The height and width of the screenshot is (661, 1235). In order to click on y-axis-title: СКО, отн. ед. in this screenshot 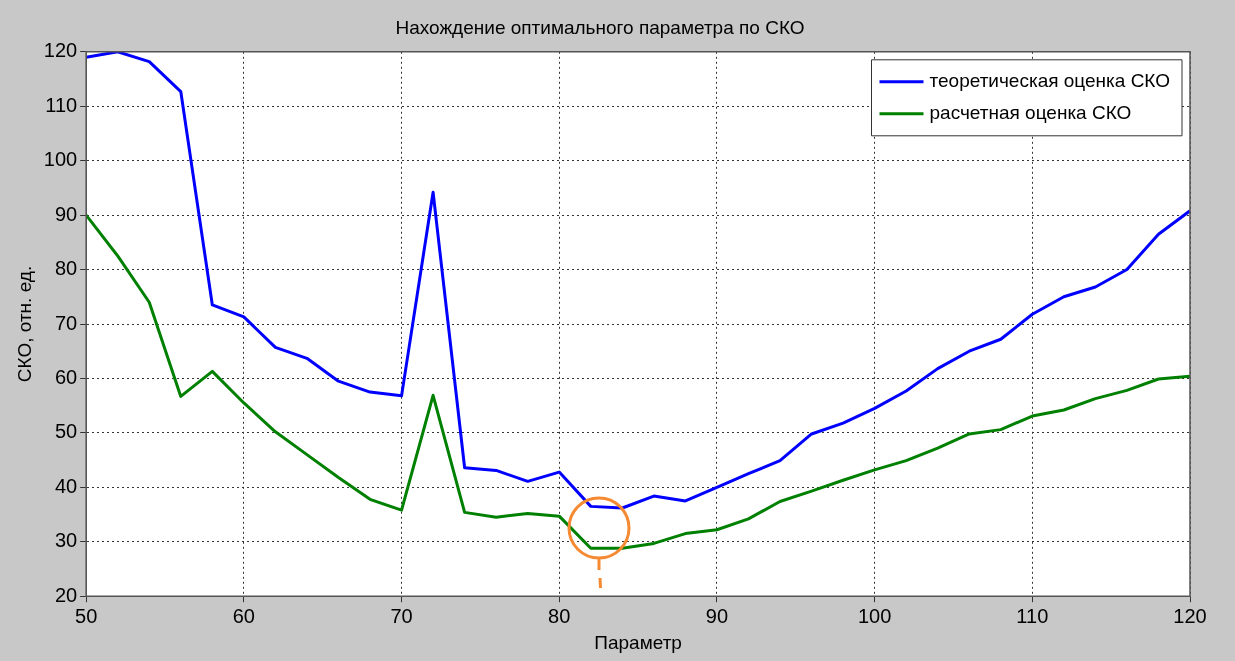, I will do `click(24, 324)`.